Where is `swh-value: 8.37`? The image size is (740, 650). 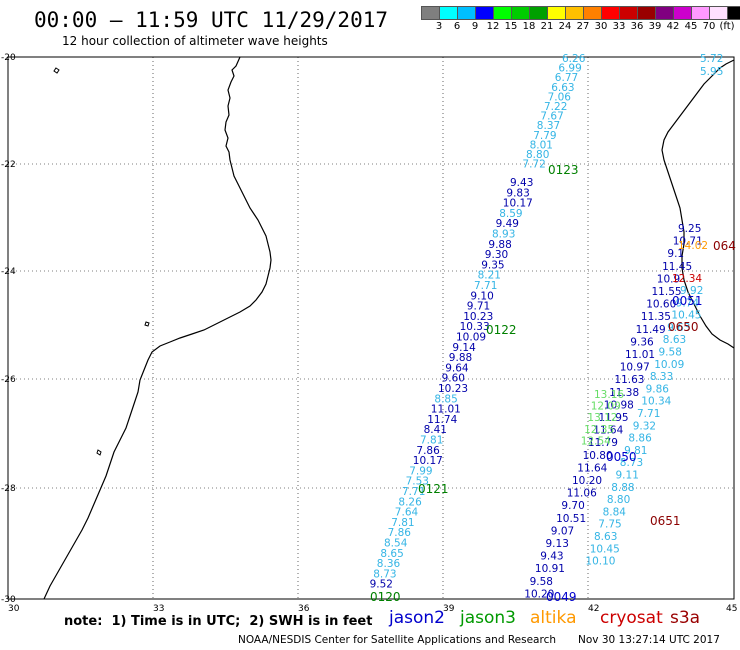 swh-value: 8.37 is located at coordinates (548, 126).